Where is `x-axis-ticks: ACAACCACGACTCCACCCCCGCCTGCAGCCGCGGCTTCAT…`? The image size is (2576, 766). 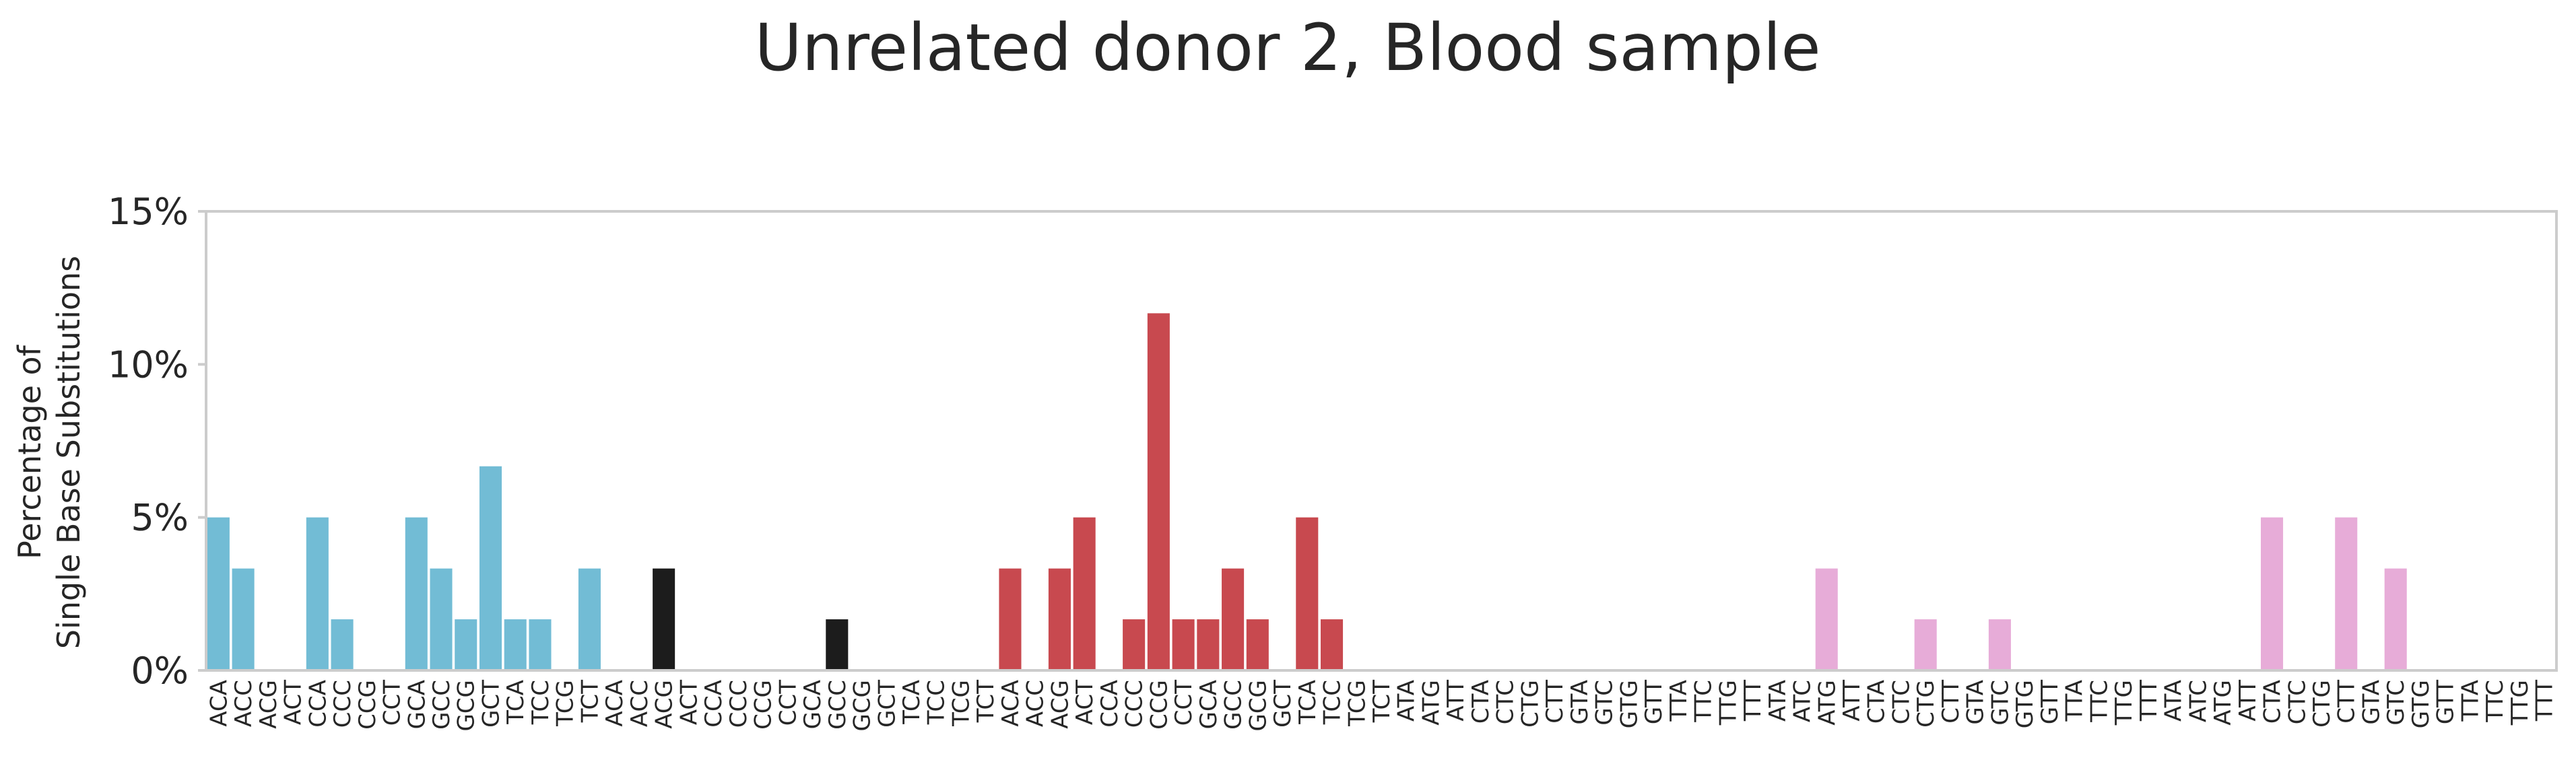 x-axis-ticks: ACAACCACGACTCCACCCCCGCCTGCAGCCGCGGCTTCAT… is located at coordinates (1381, 706).